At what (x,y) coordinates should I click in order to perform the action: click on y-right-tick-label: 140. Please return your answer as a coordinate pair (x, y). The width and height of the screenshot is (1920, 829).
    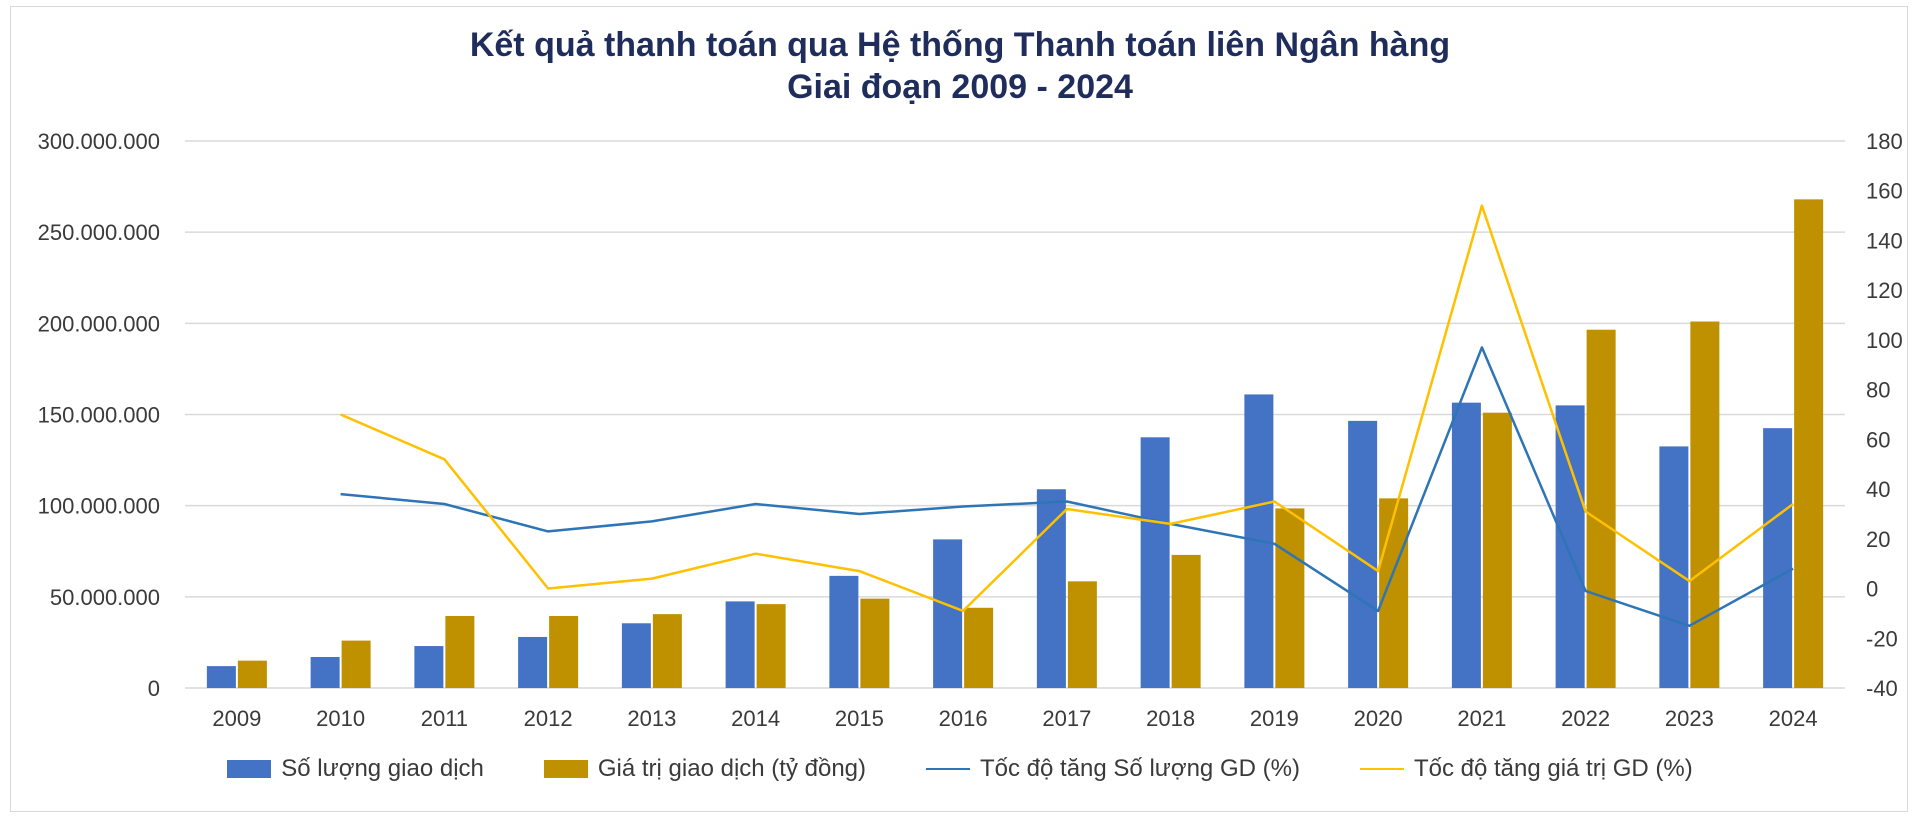
    Looking at the image, I should click on (1884, 240).